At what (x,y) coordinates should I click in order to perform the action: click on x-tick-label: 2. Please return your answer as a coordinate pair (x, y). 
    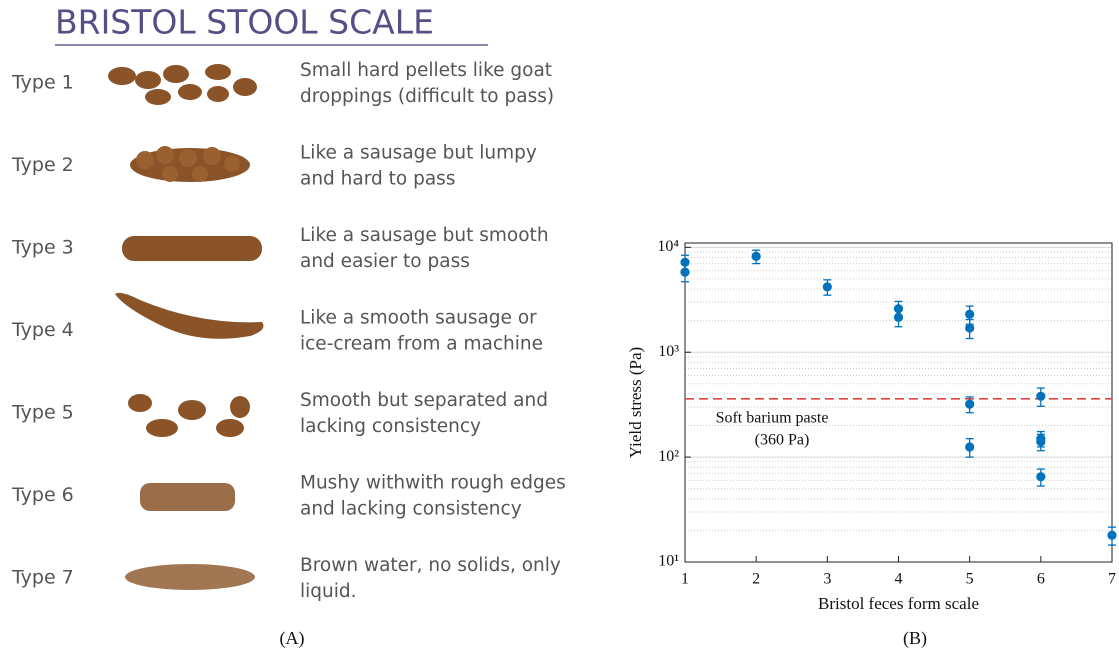
    Looking at the image, I should click on (756, 579).